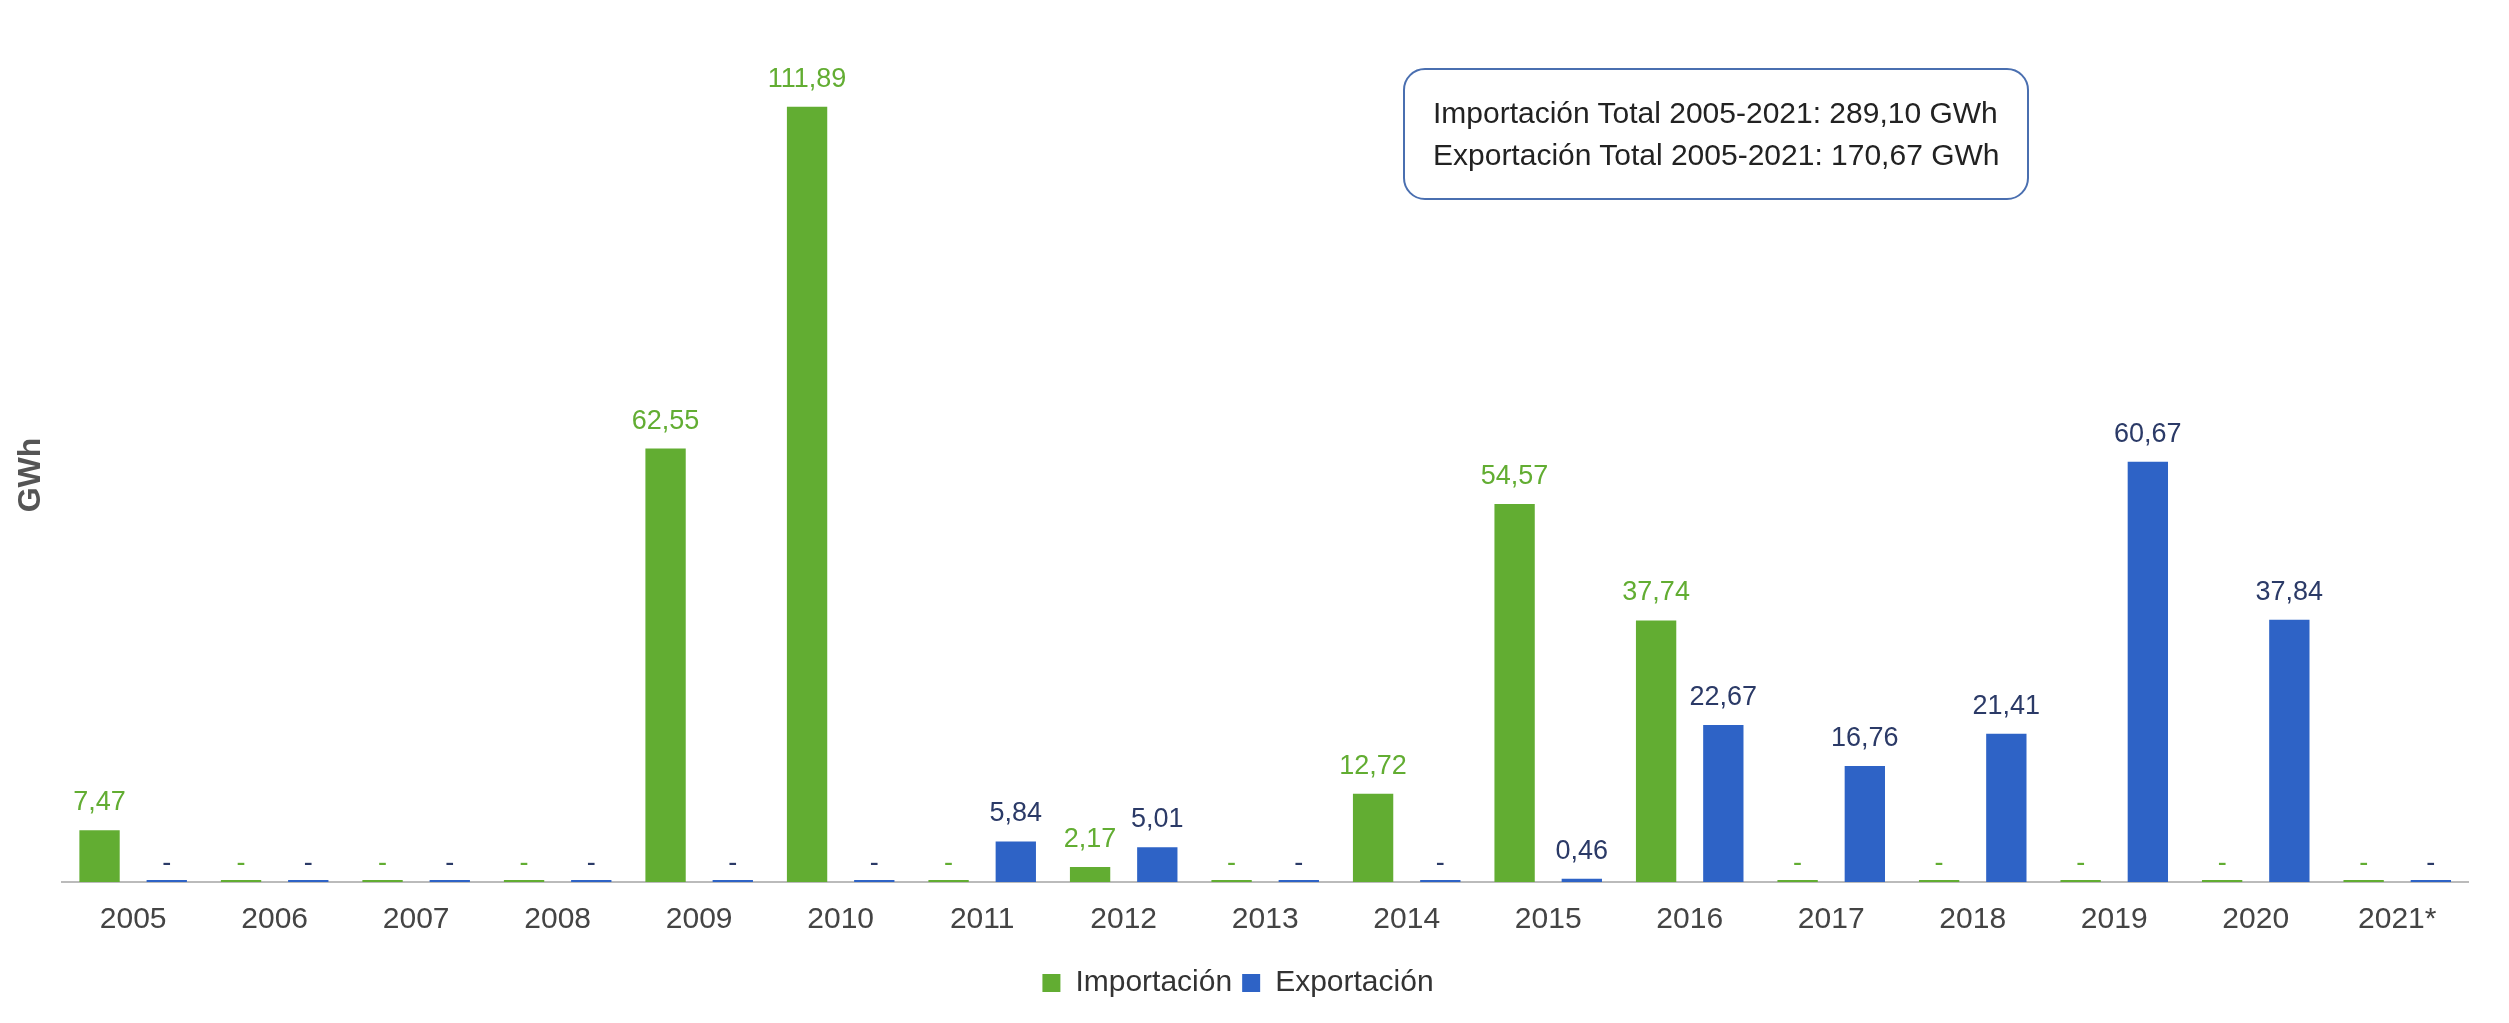 The width and height of the screenshot is (2509, 1023). Describe the element at coordinates (1723, 695) in the screenshot. I see `data-label: 22,67` at that location.